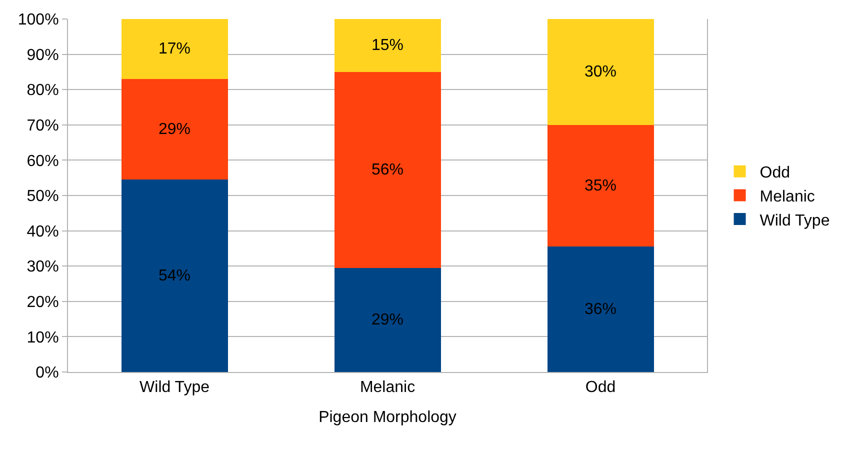  Describe the element at coordinates (387, 417) in the screenshot. I see `x-axis-title: Pigeon Morphology` at that location.